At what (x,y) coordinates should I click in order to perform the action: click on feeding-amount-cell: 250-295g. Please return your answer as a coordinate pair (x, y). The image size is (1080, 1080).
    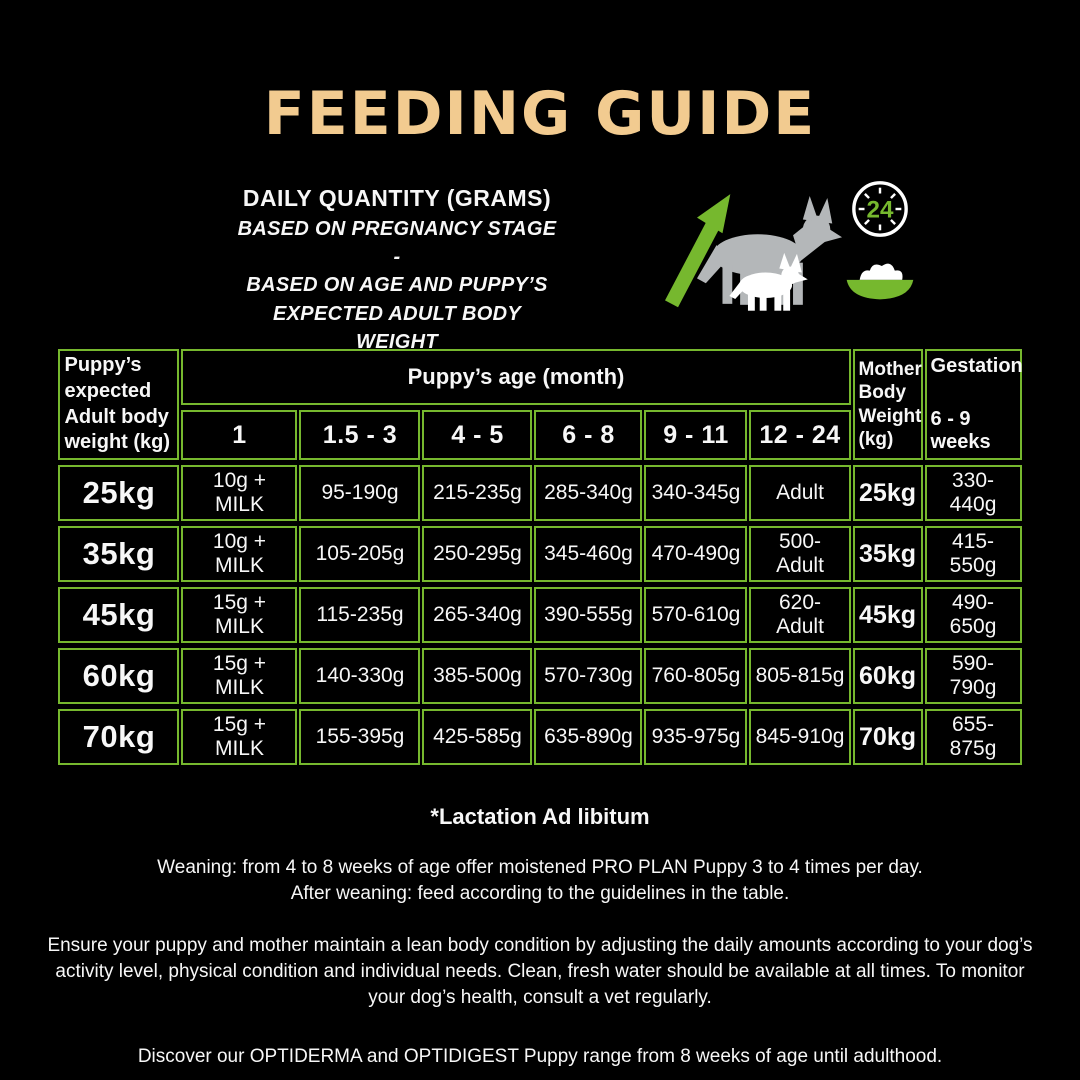
    Looking at the image, I should click on (477, 554).